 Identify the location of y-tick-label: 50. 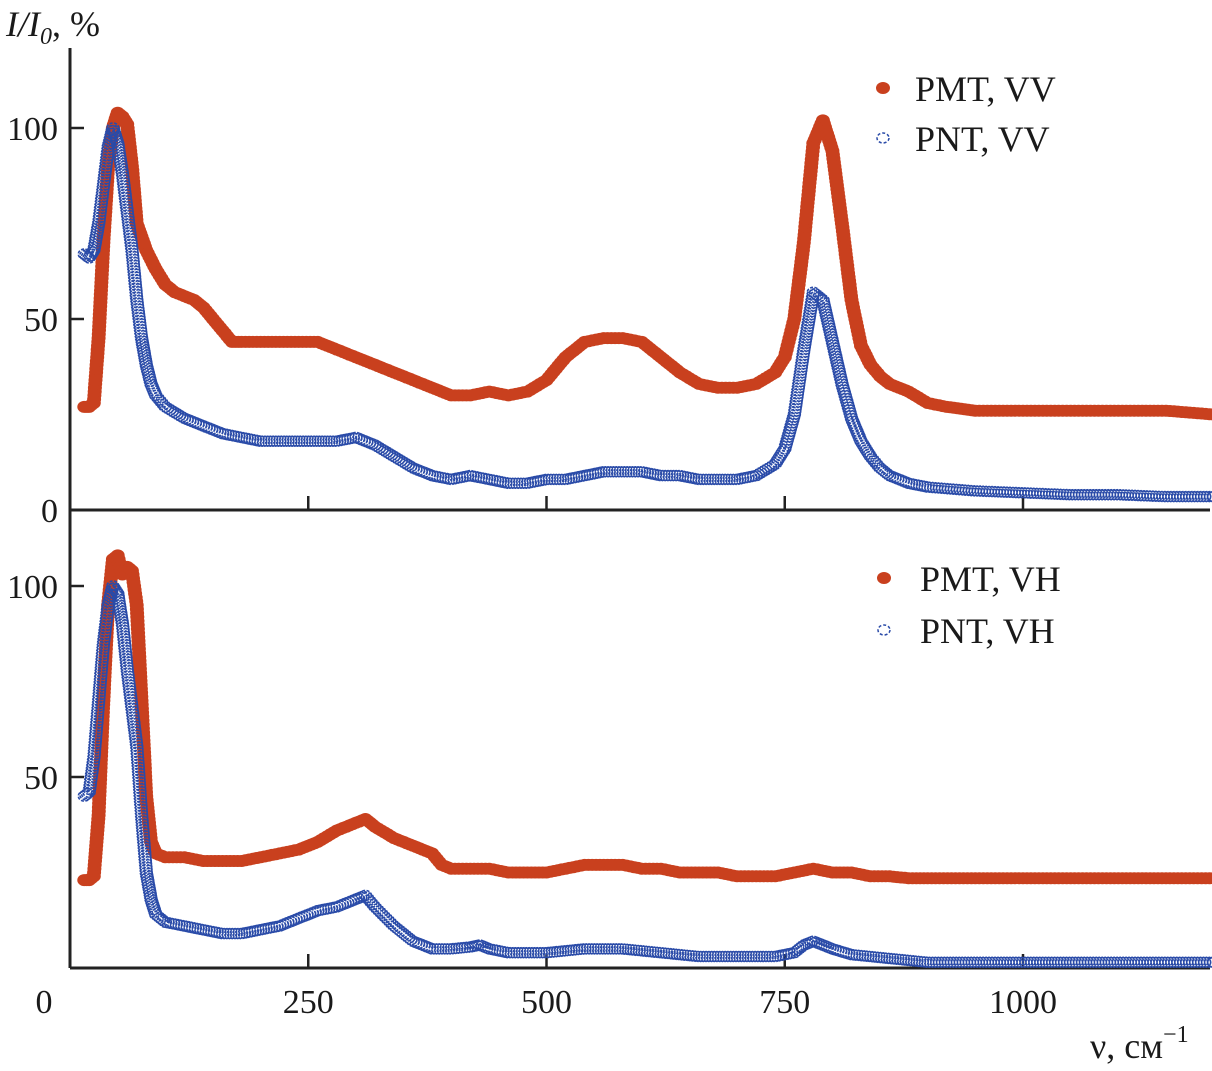
(41, 320).